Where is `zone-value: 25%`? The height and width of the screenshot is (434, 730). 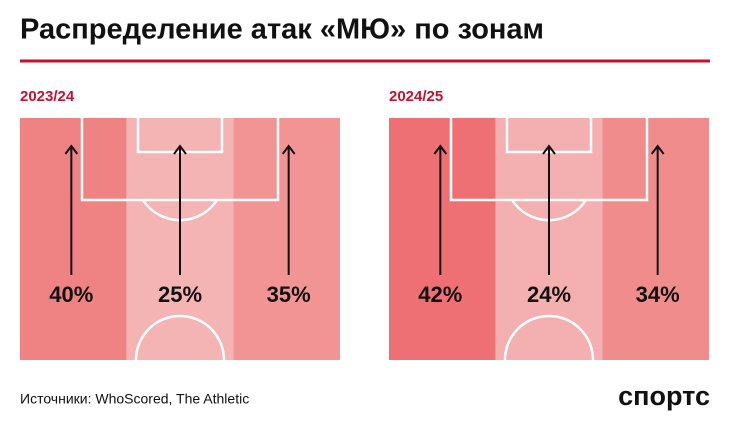
zone-value: 25% is located at coordinates (180, 294).